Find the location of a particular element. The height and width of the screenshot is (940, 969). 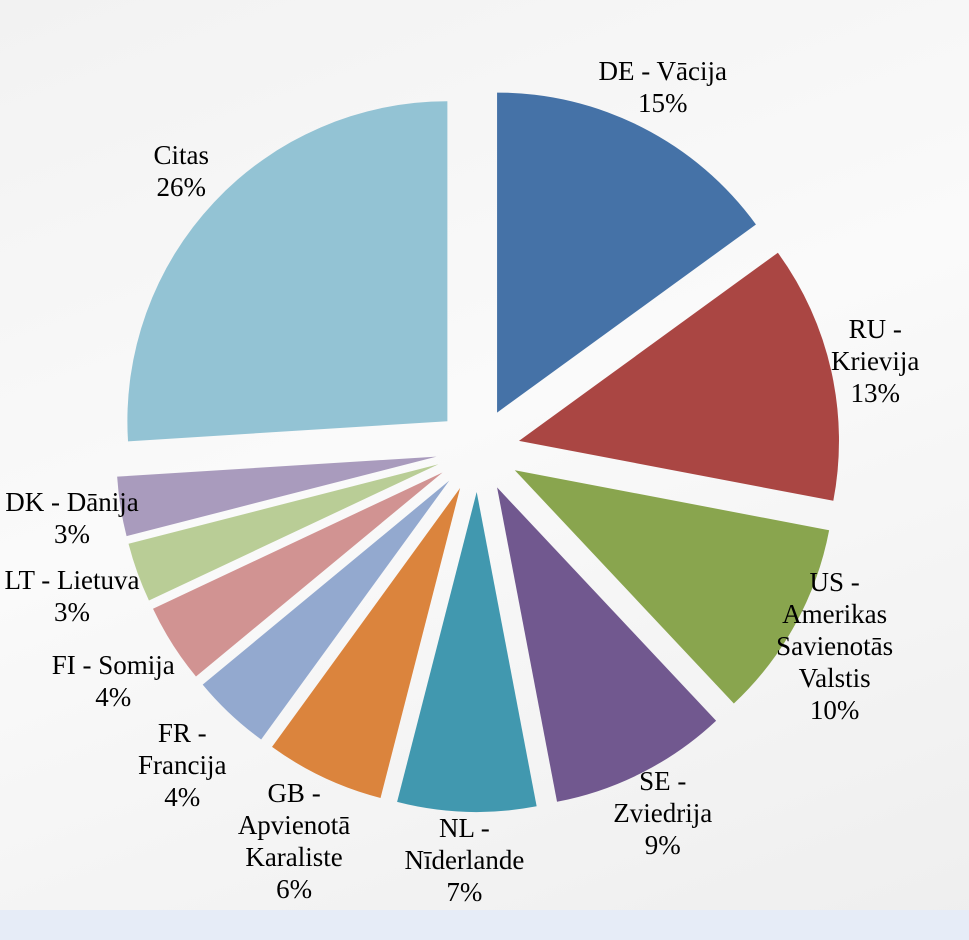

category-label: NL - Nīderlande is located at coordinates (464, 844).